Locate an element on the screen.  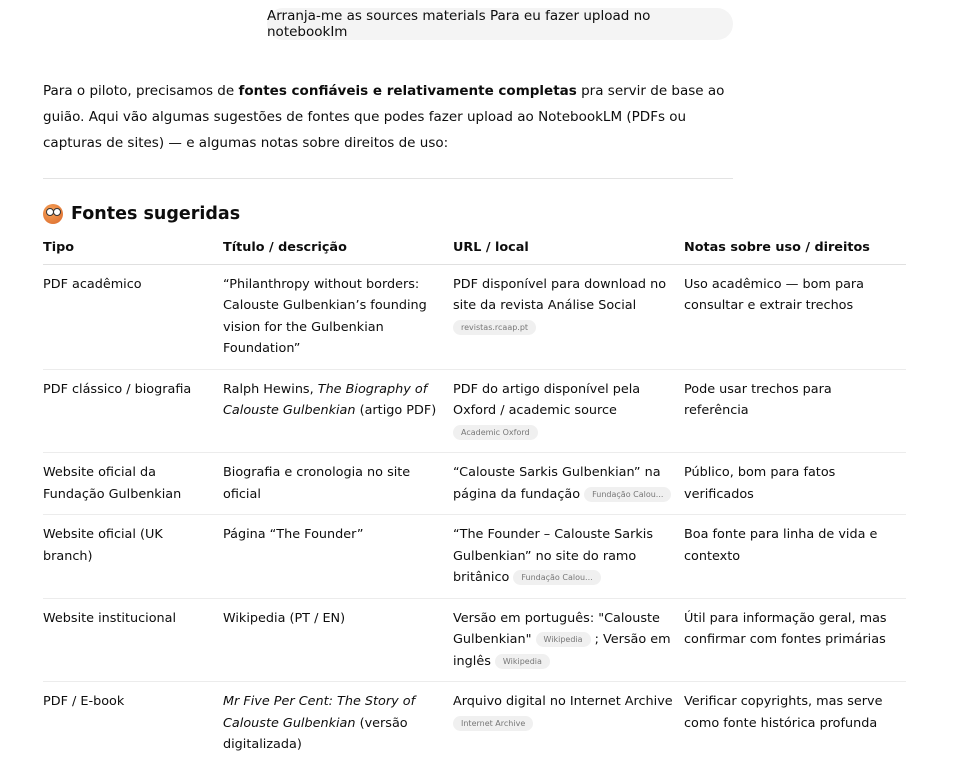
header-notas: Notas sobre uso / direitos is located at coordinates (795, 250).